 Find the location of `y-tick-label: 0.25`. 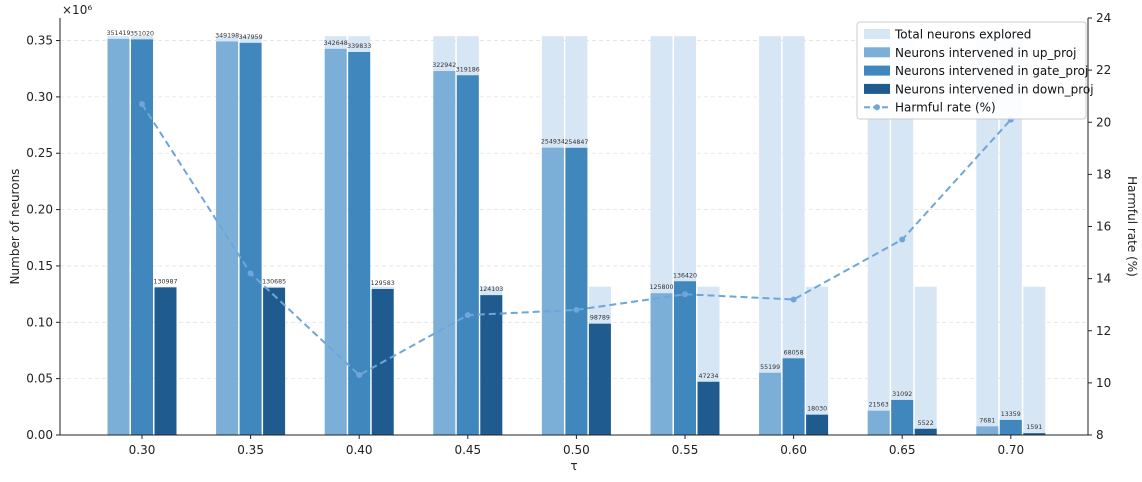

y-tick-label: 0.25 is located at coordinates (39, 153).